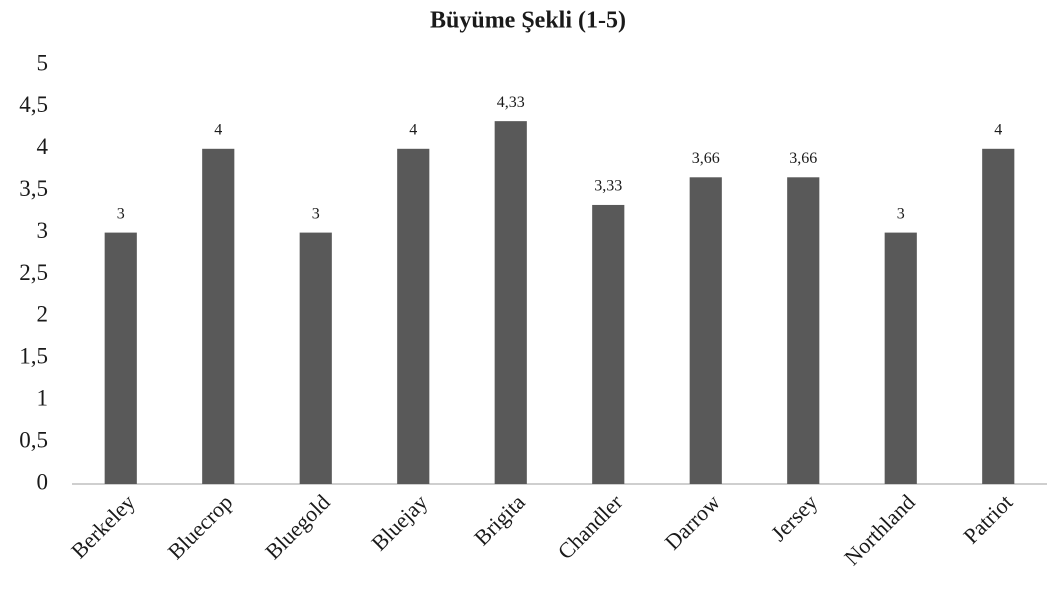 This screenshot has height=612, width=1057. What do you see at coordinates (499, 519) in the screenshot?
I see `x-tick-label: Brigita` at bounding box center [499, 519].